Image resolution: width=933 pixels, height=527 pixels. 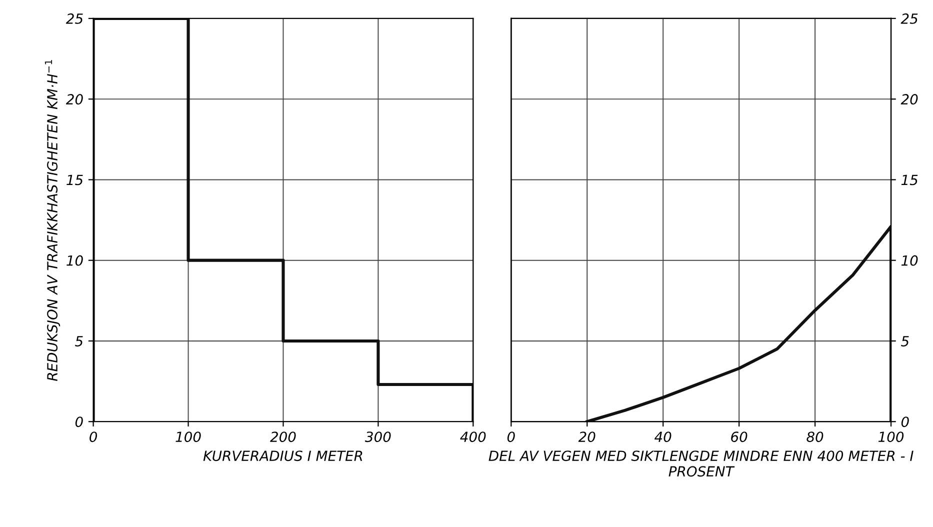 What do you see at coordinates (282, 456) in the screenshot?
I see `x-axis-title: KURVERADIUS I METER` at bounding box center [282, 456].